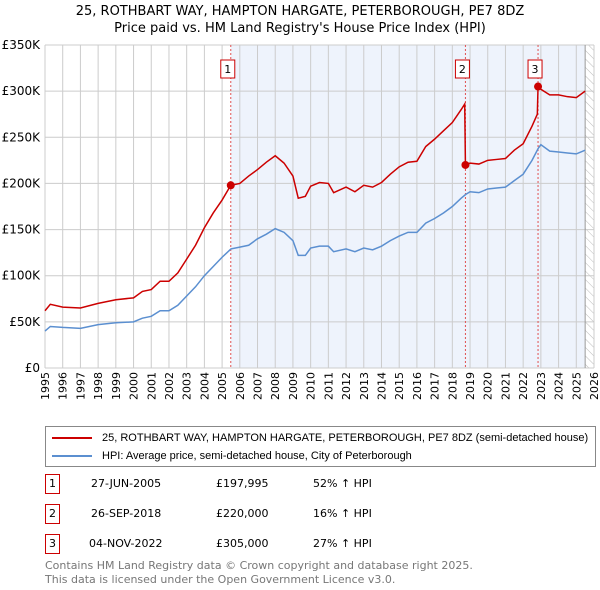  What do you see at coordinates (505, 386) in the screenshot?
I see `x-tick-label: 2021` at bounding box center [505, 386].